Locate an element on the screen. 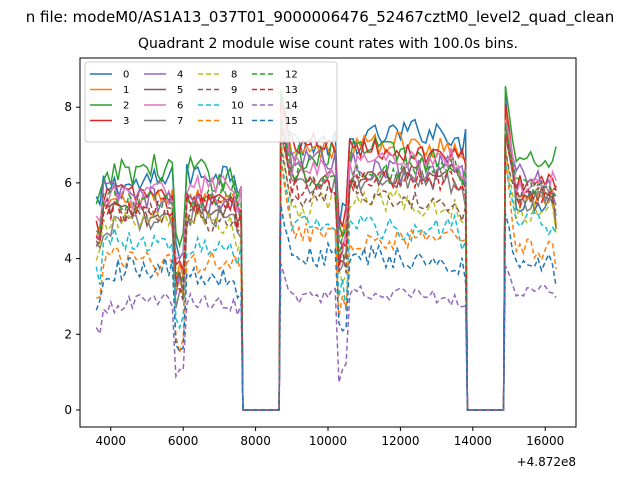  x-tick-label: 12000 is located at coordinates (400, 441).